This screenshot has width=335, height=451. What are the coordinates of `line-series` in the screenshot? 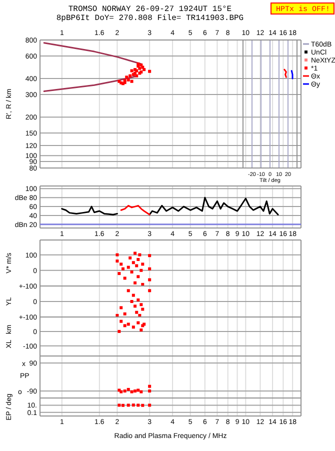 It's located at (135, 210).